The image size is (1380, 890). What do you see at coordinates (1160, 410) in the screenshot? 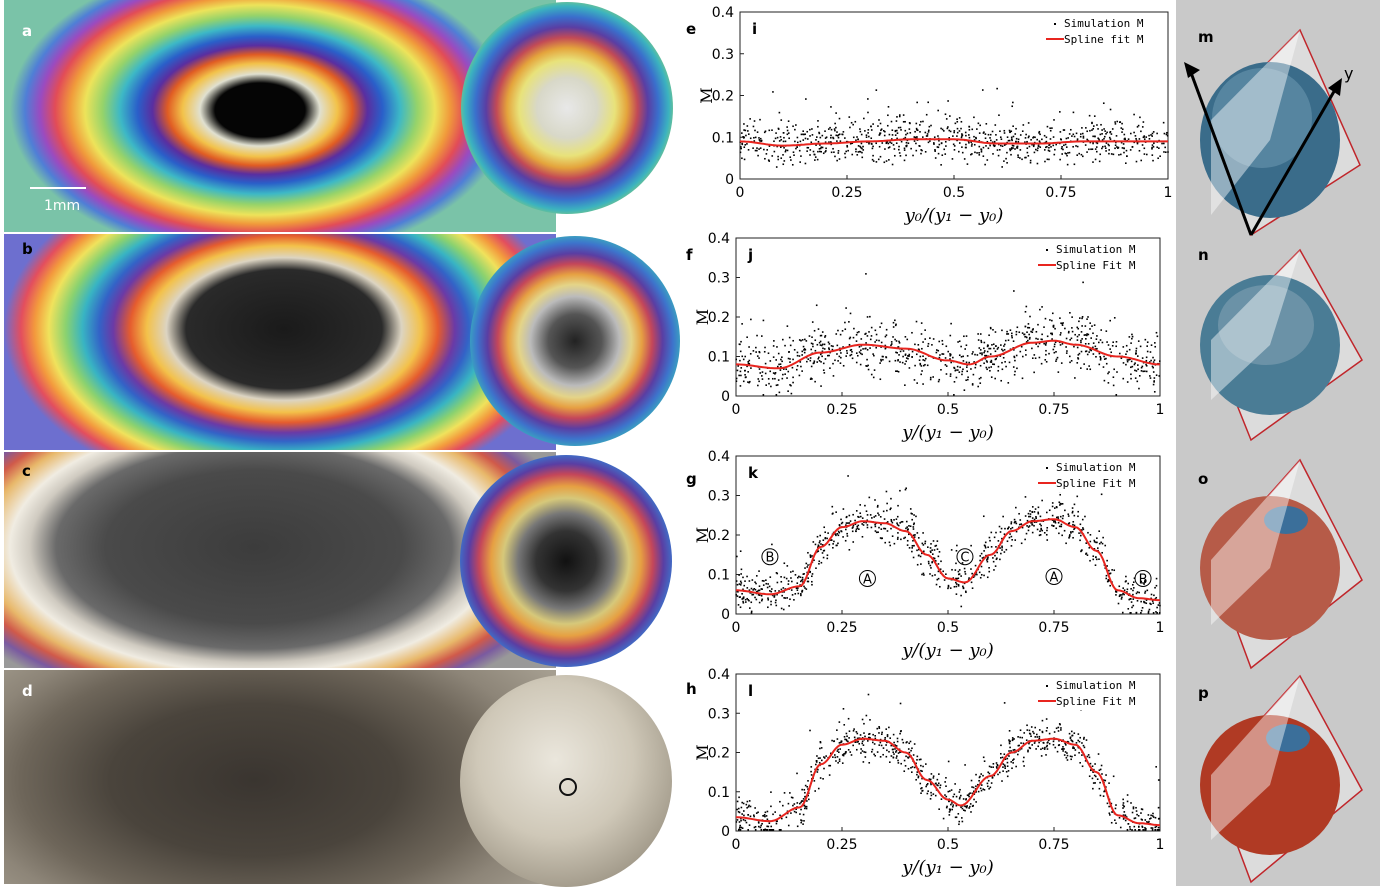
I see `x-tick-label: 1` at bounding box center [1160, 410].